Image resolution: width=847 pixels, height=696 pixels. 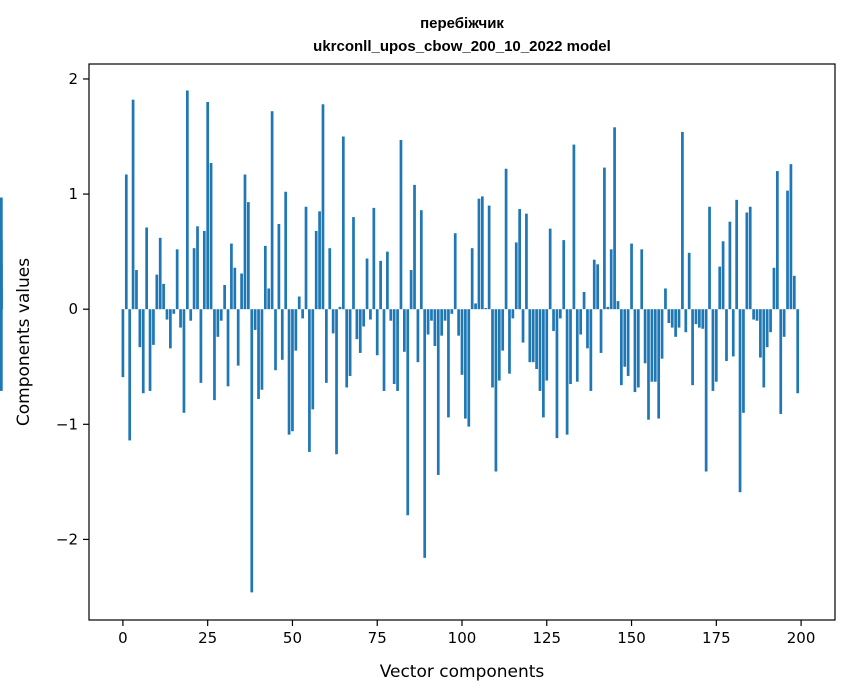 I want to click on y-axis-ticks: −2 −1 0 1 2, so click(x=72, y=309).